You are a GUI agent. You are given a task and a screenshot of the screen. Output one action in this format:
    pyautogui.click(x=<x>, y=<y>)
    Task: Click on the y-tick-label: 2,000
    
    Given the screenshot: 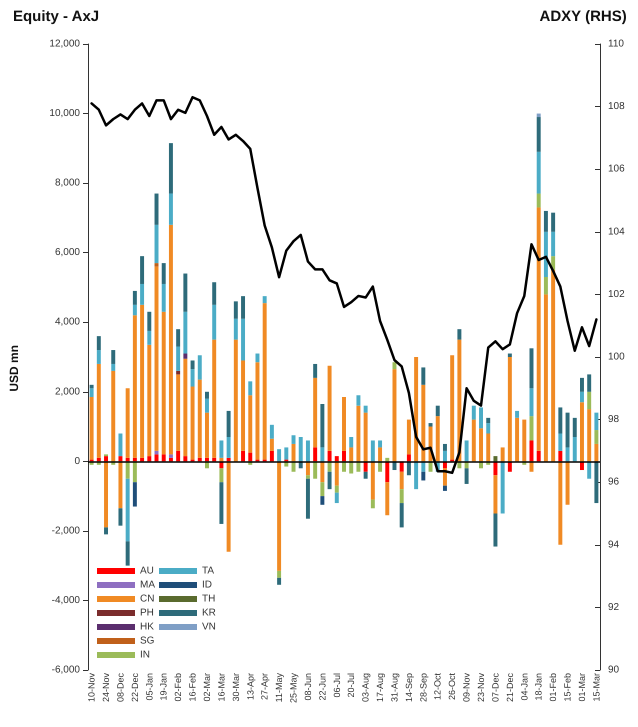 What is the action you would take?
    pyautogui.click(x=67, y=392)
    